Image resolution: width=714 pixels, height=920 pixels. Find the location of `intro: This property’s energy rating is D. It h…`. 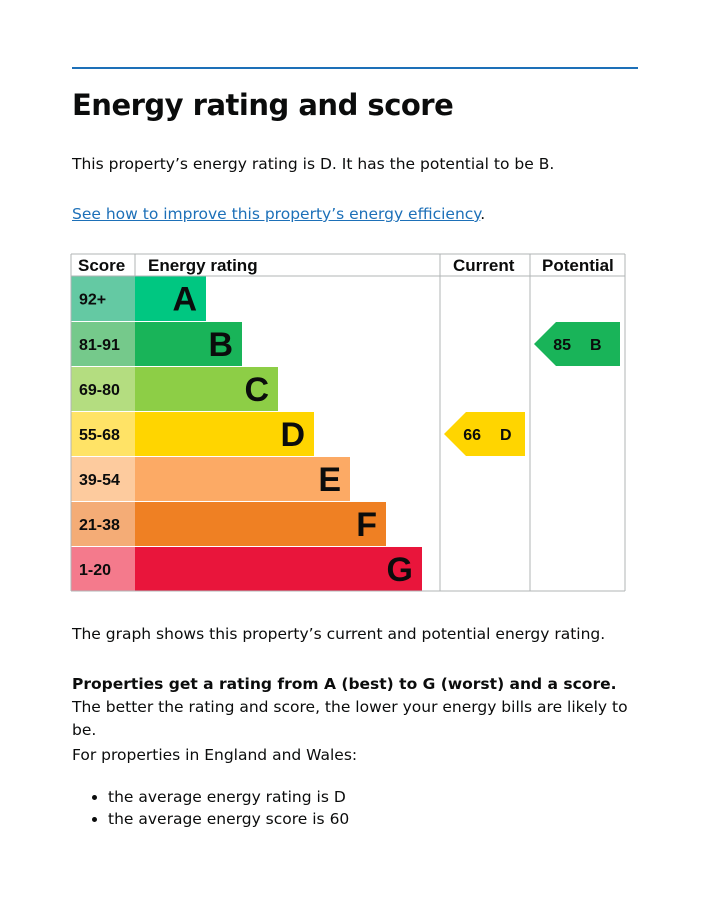

intro: This property’s energy rating is D. It h… is located at coordinates (313, 164).